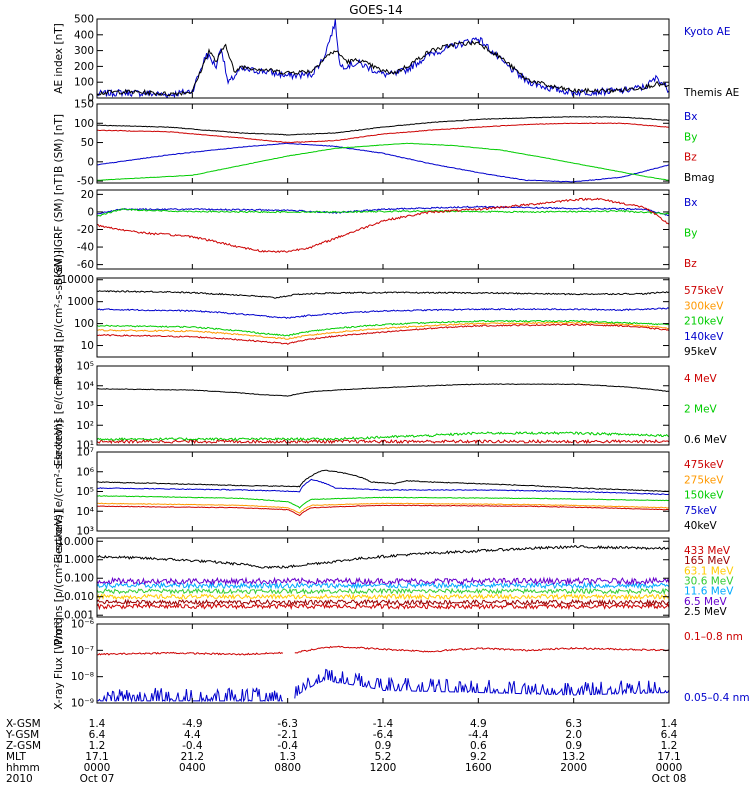 The height and width of the screenshot is (800, 750). Describe the element at coordinates (383, 211) in the screenshot. I see `panel-3-series-bx` at that location.